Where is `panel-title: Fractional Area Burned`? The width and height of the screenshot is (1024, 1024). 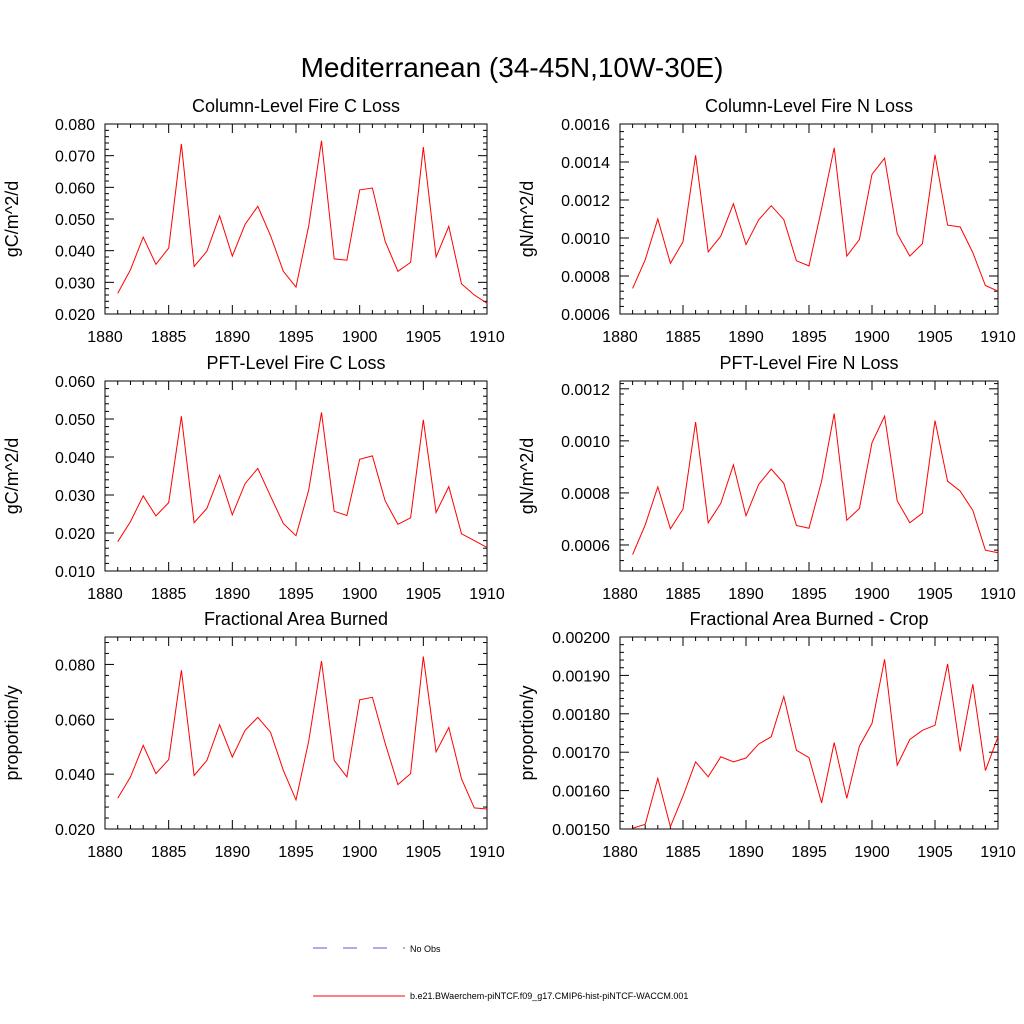 panel-title: Fractional Area Burned is located at coordinates (296, 619).